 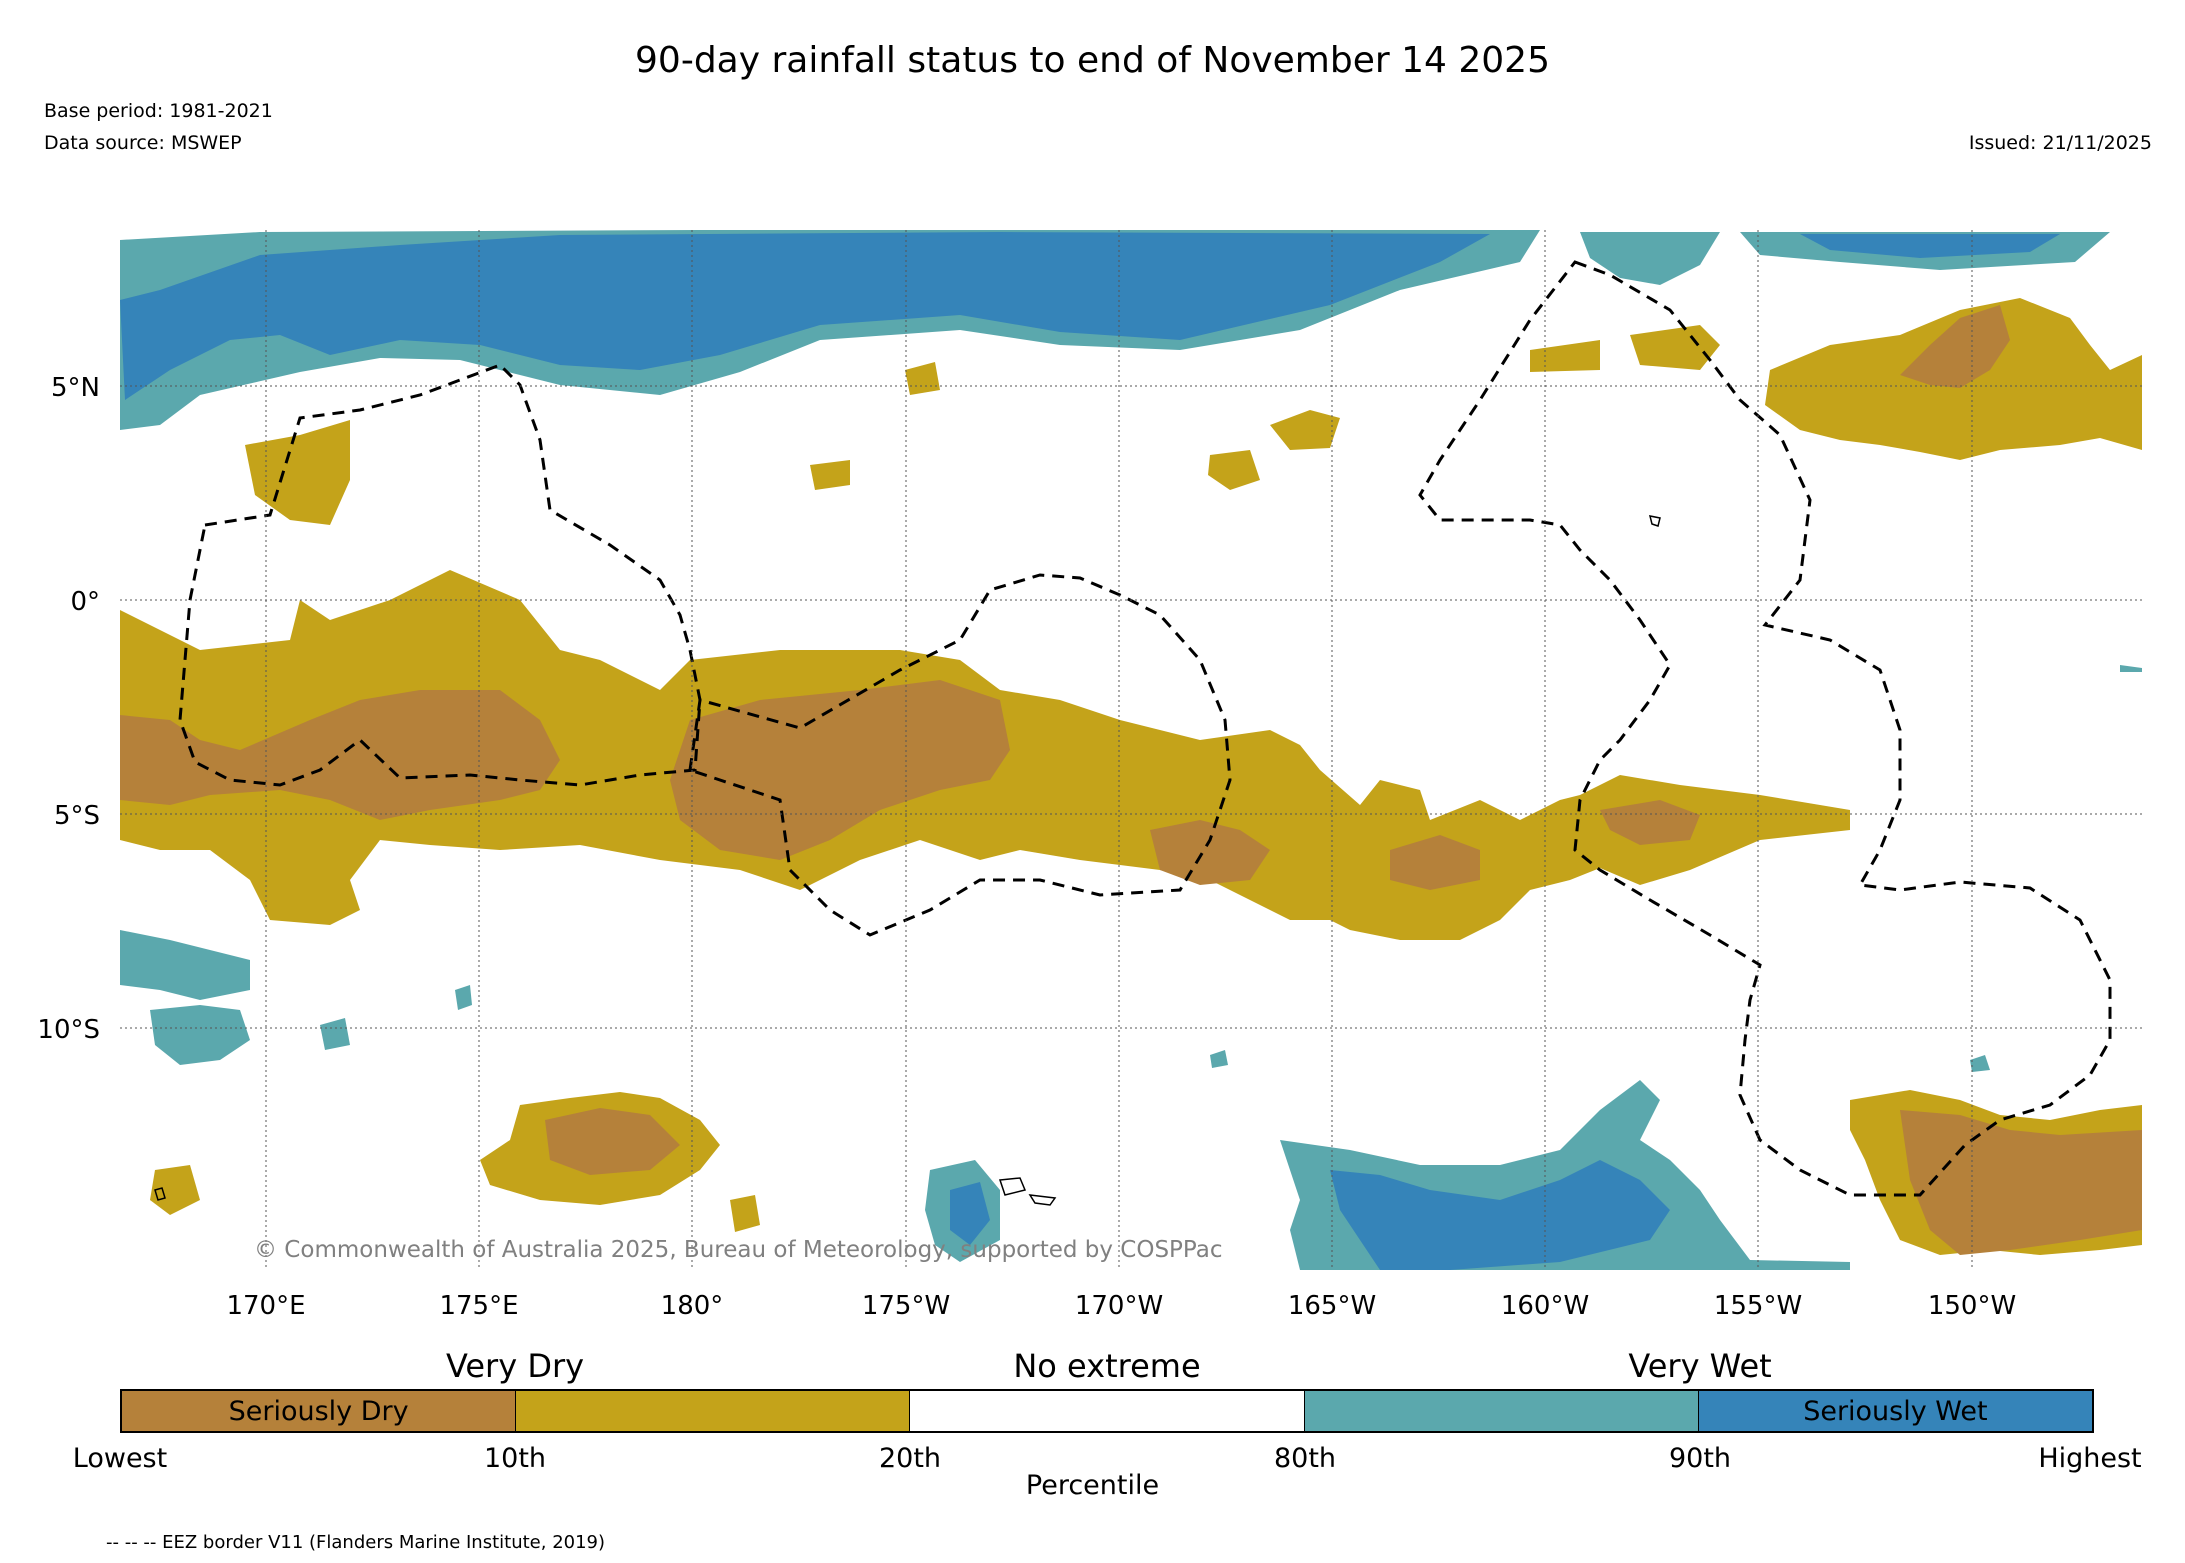 What do you see at coordinates (1565, 356) in the screenshot?
I see `dry-patch-n1` at bounding box center [1565, 356].